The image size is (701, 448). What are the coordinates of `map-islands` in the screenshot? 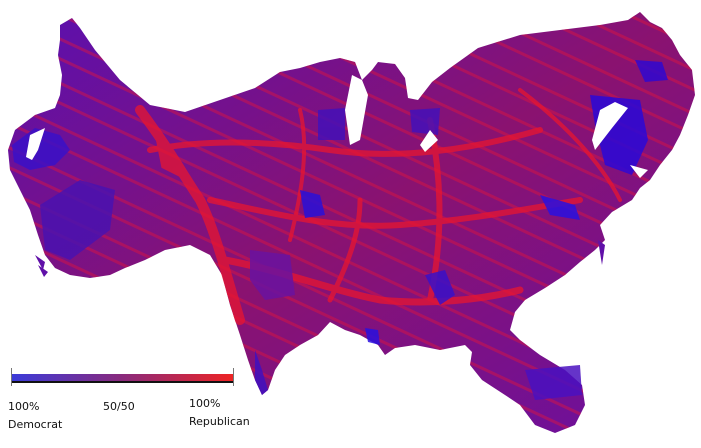 It's located at (320, 258).